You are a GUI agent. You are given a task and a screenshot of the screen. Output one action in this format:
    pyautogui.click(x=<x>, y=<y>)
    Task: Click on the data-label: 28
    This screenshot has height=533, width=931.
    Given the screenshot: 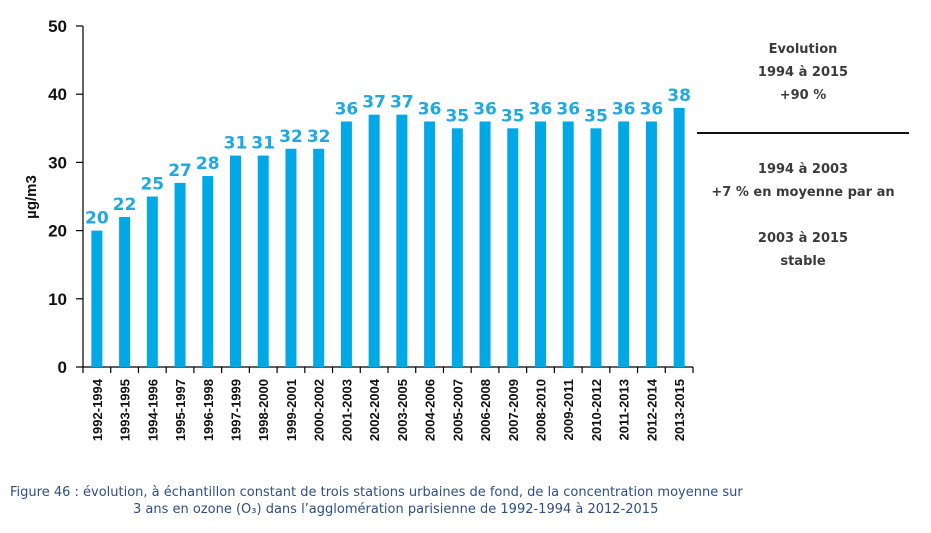 What is the action you would take?
    pyautogui.click(x=208, y=164)
    